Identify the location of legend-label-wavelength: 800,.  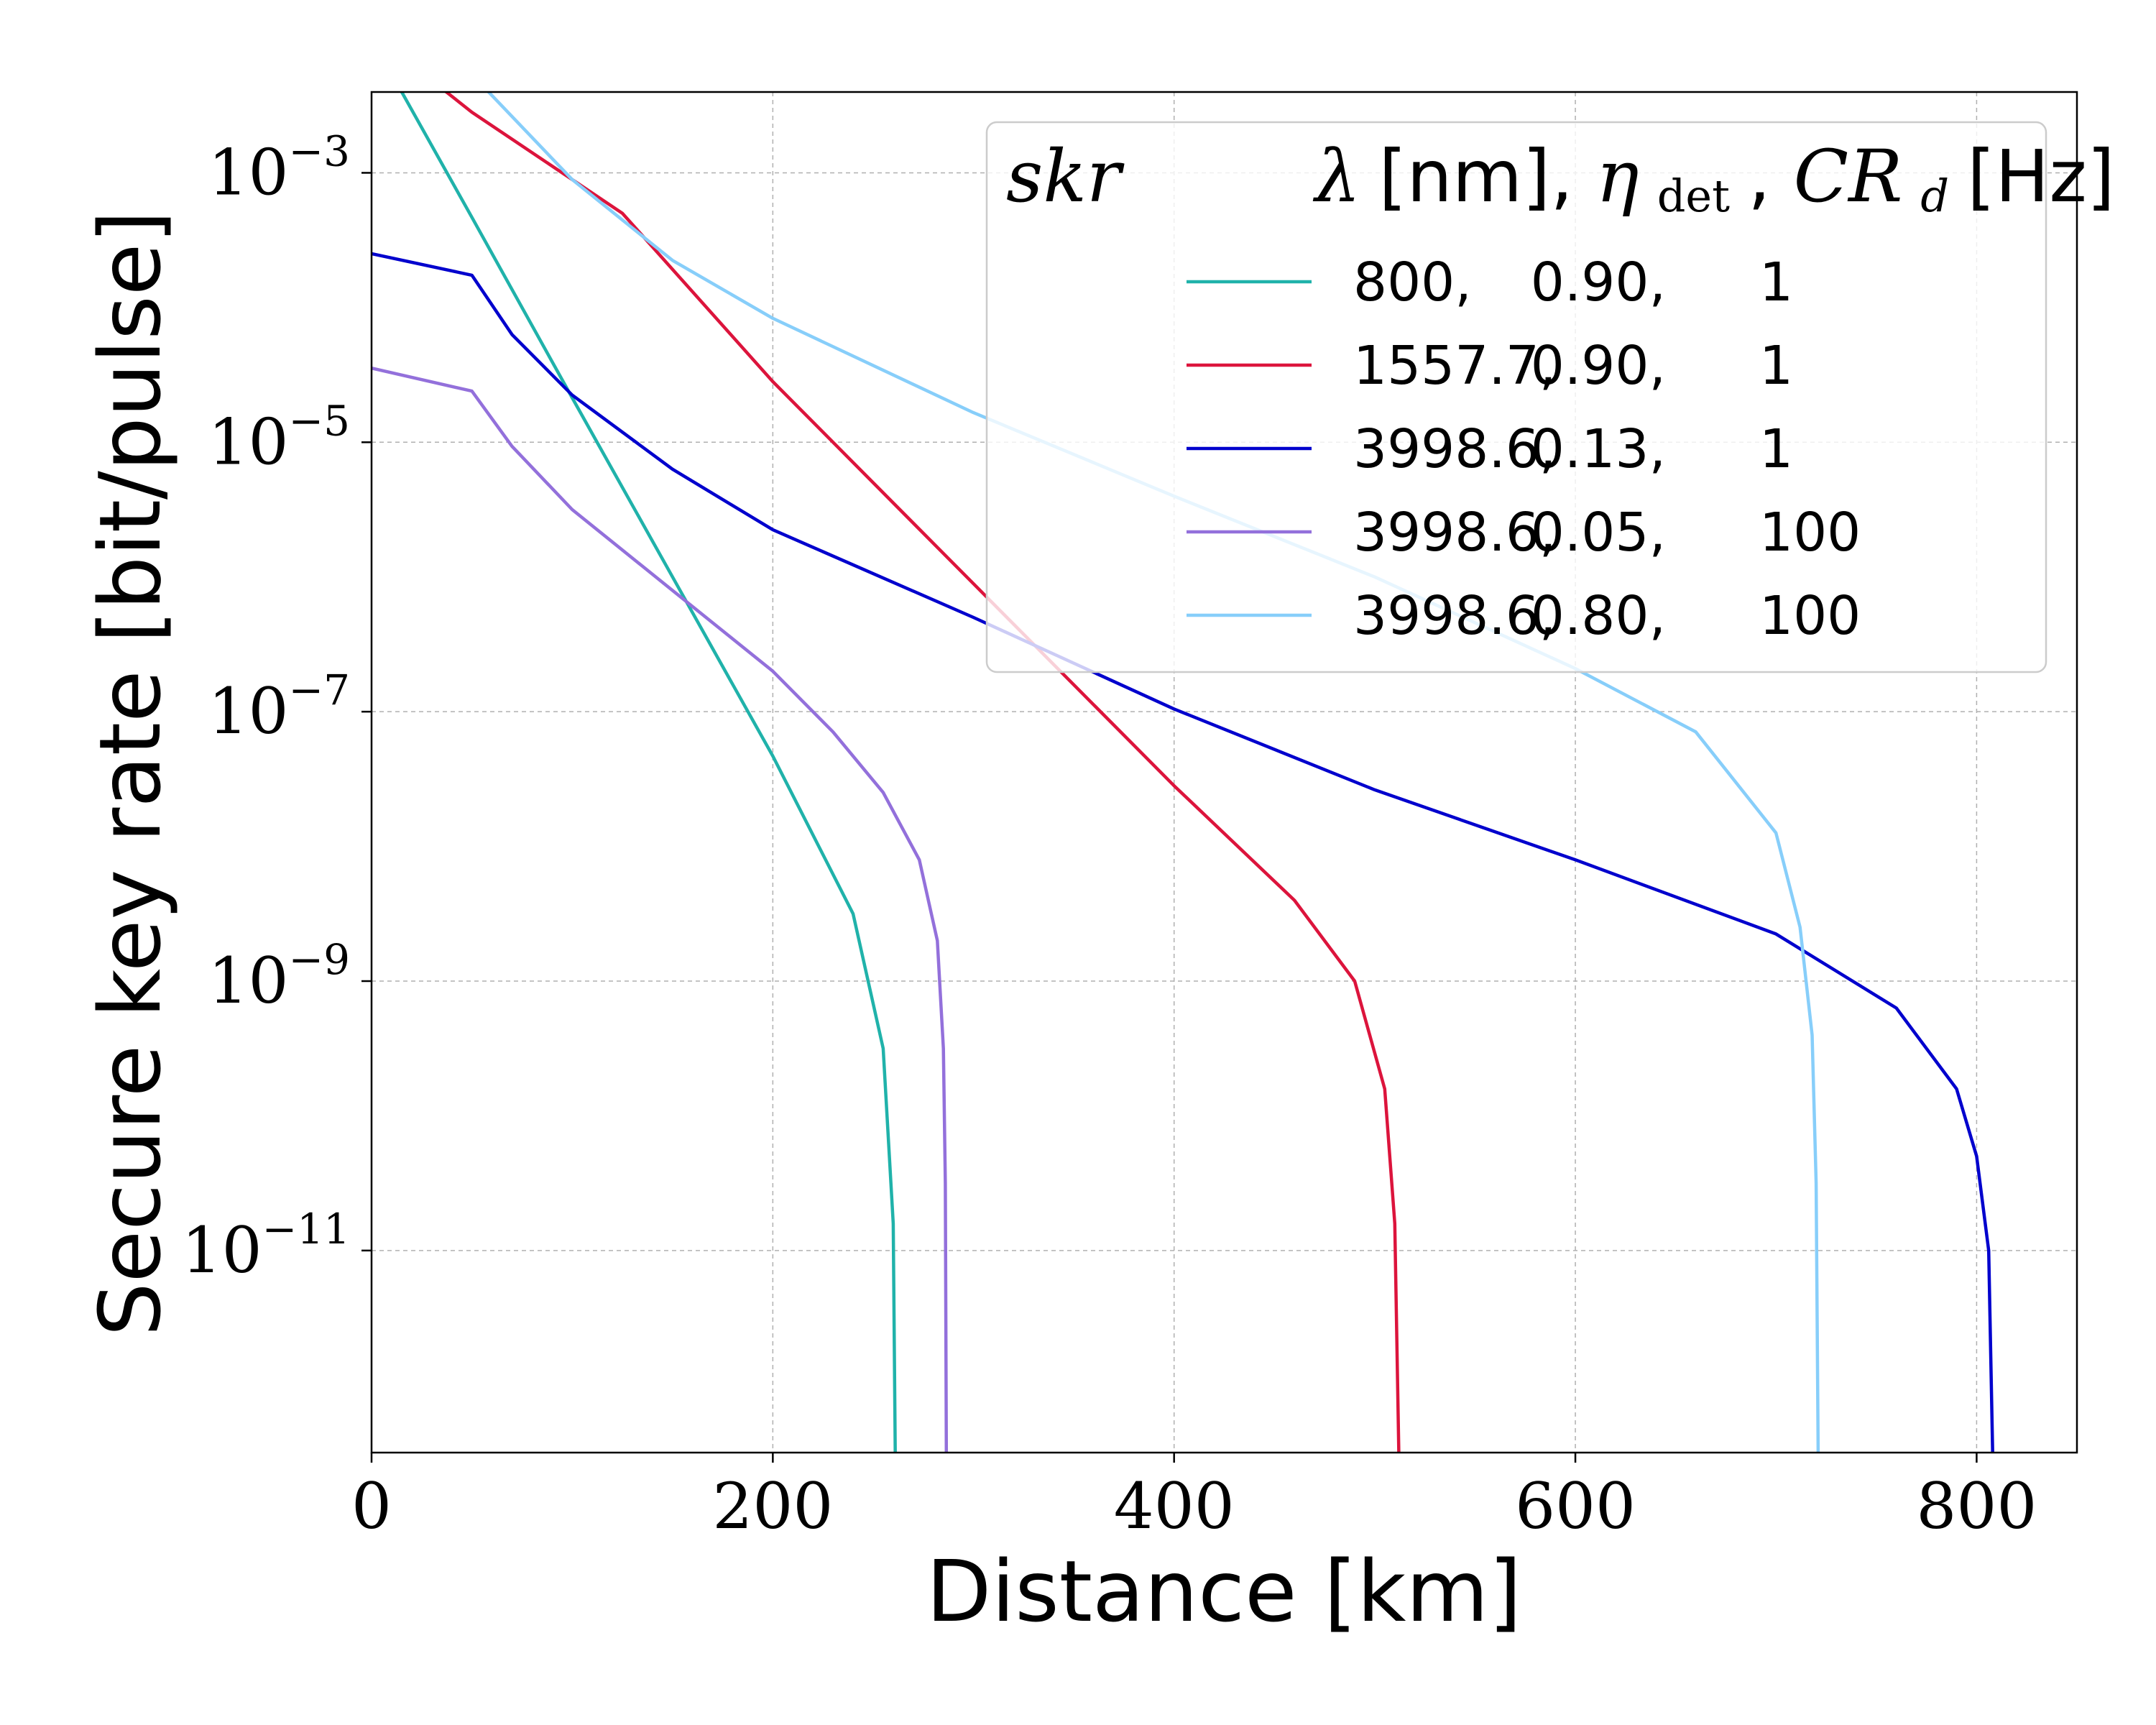
(1412, 282).